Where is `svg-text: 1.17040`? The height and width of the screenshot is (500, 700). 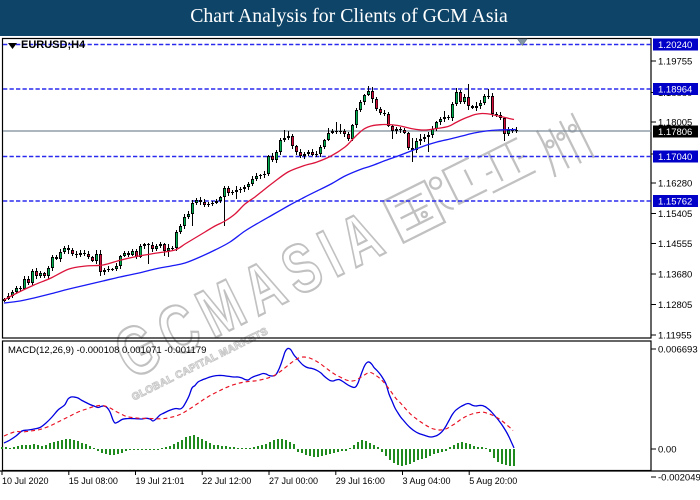
svg-text: 1.17040 is located at coordinates (675, 157).